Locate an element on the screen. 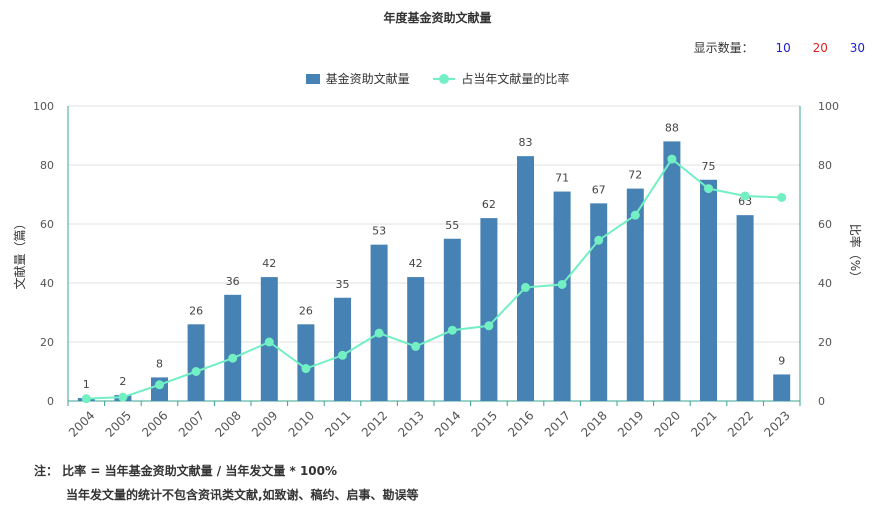 The image size is (875, 509). y2-axis-title: 比率（%） is located at coordinates (855, 253).